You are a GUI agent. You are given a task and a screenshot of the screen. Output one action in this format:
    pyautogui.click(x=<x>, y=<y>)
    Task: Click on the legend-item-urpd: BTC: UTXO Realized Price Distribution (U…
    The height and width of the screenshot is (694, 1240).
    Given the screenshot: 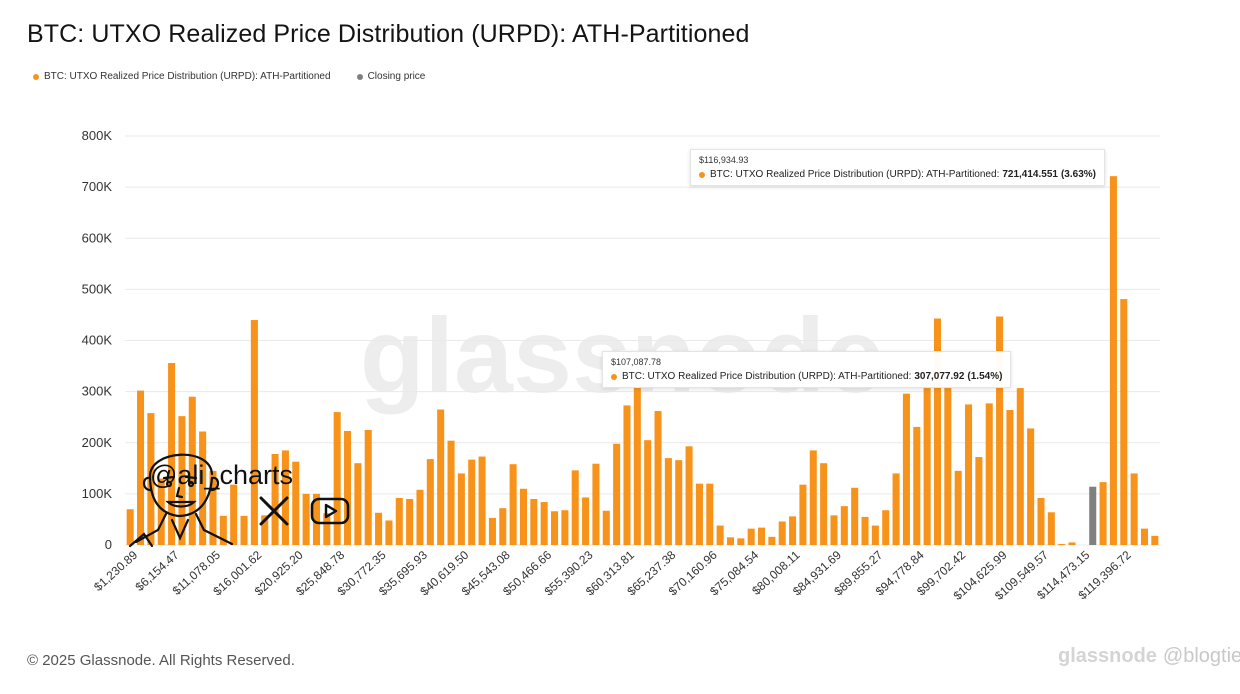 What is the action you would take?
    pyautogui.click(x=182, y=76)
    